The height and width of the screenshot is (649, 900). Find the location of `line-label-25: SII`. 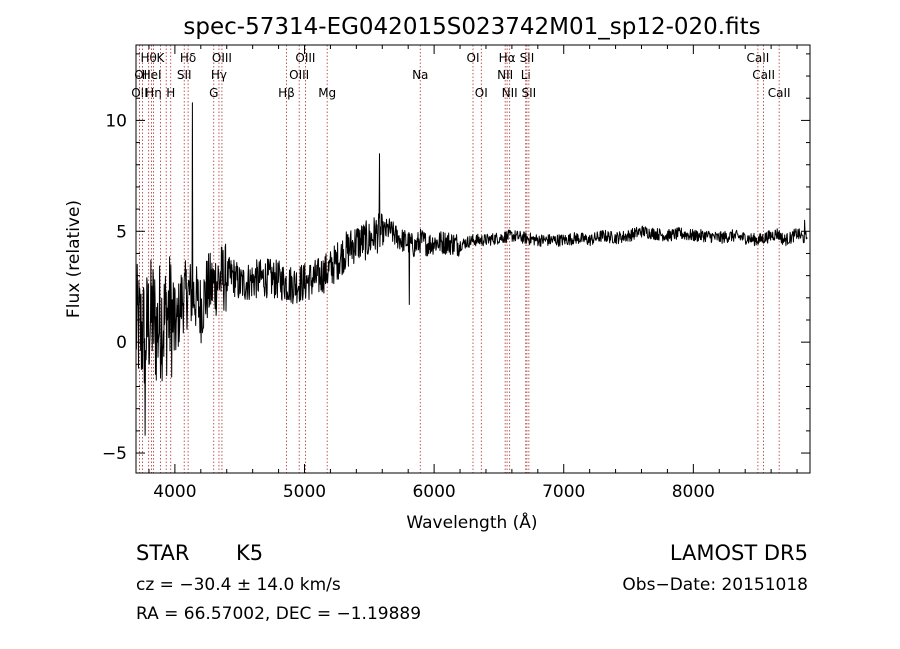

line-label-25: SII is located at coordinates (529, 93).